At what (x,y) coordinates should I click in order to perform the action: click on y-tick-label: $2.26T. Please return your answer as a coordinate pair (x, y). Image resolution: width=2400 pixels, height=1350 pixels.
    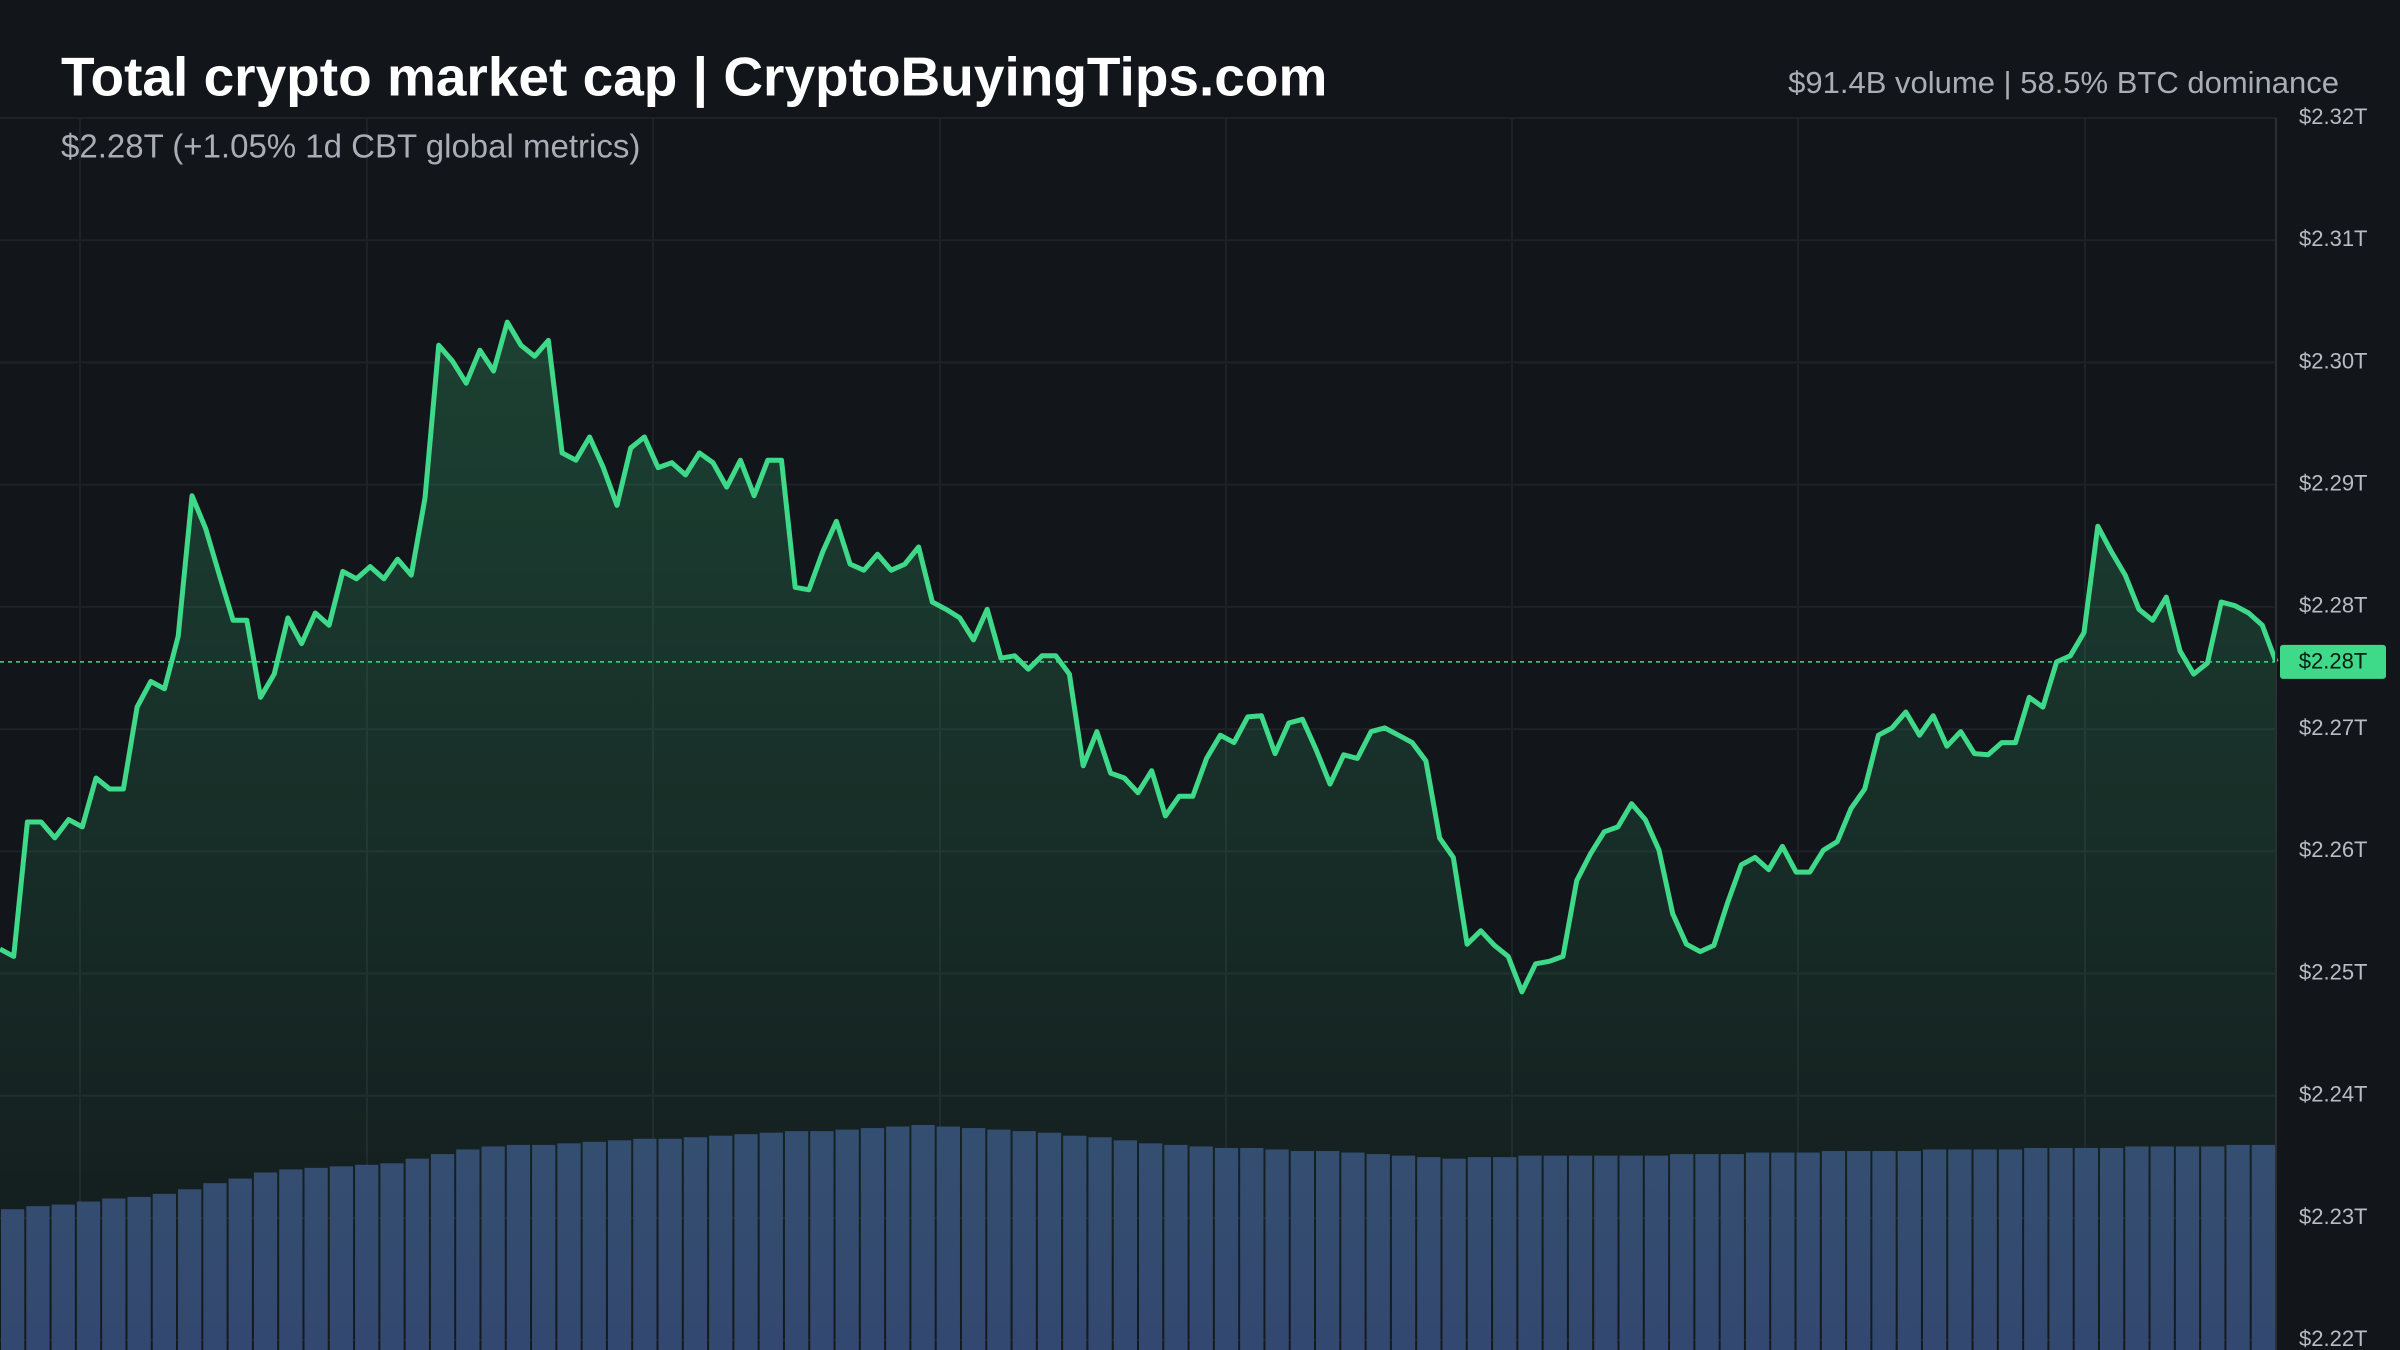
    Looking at the image, I should click on (2333, 849).